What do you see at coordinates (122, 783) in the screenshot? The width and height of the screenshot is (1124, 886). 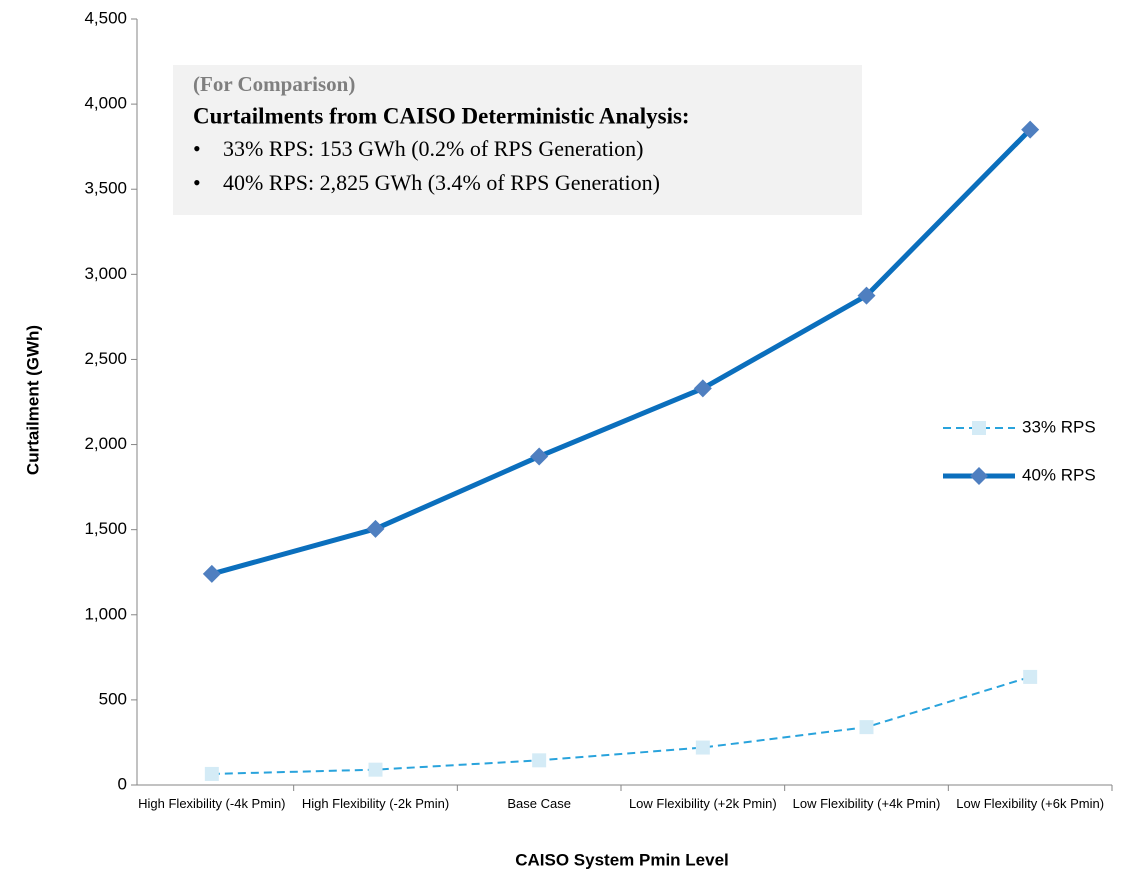 I see `y-tick-label: 0` at bounding box center [122, 783].